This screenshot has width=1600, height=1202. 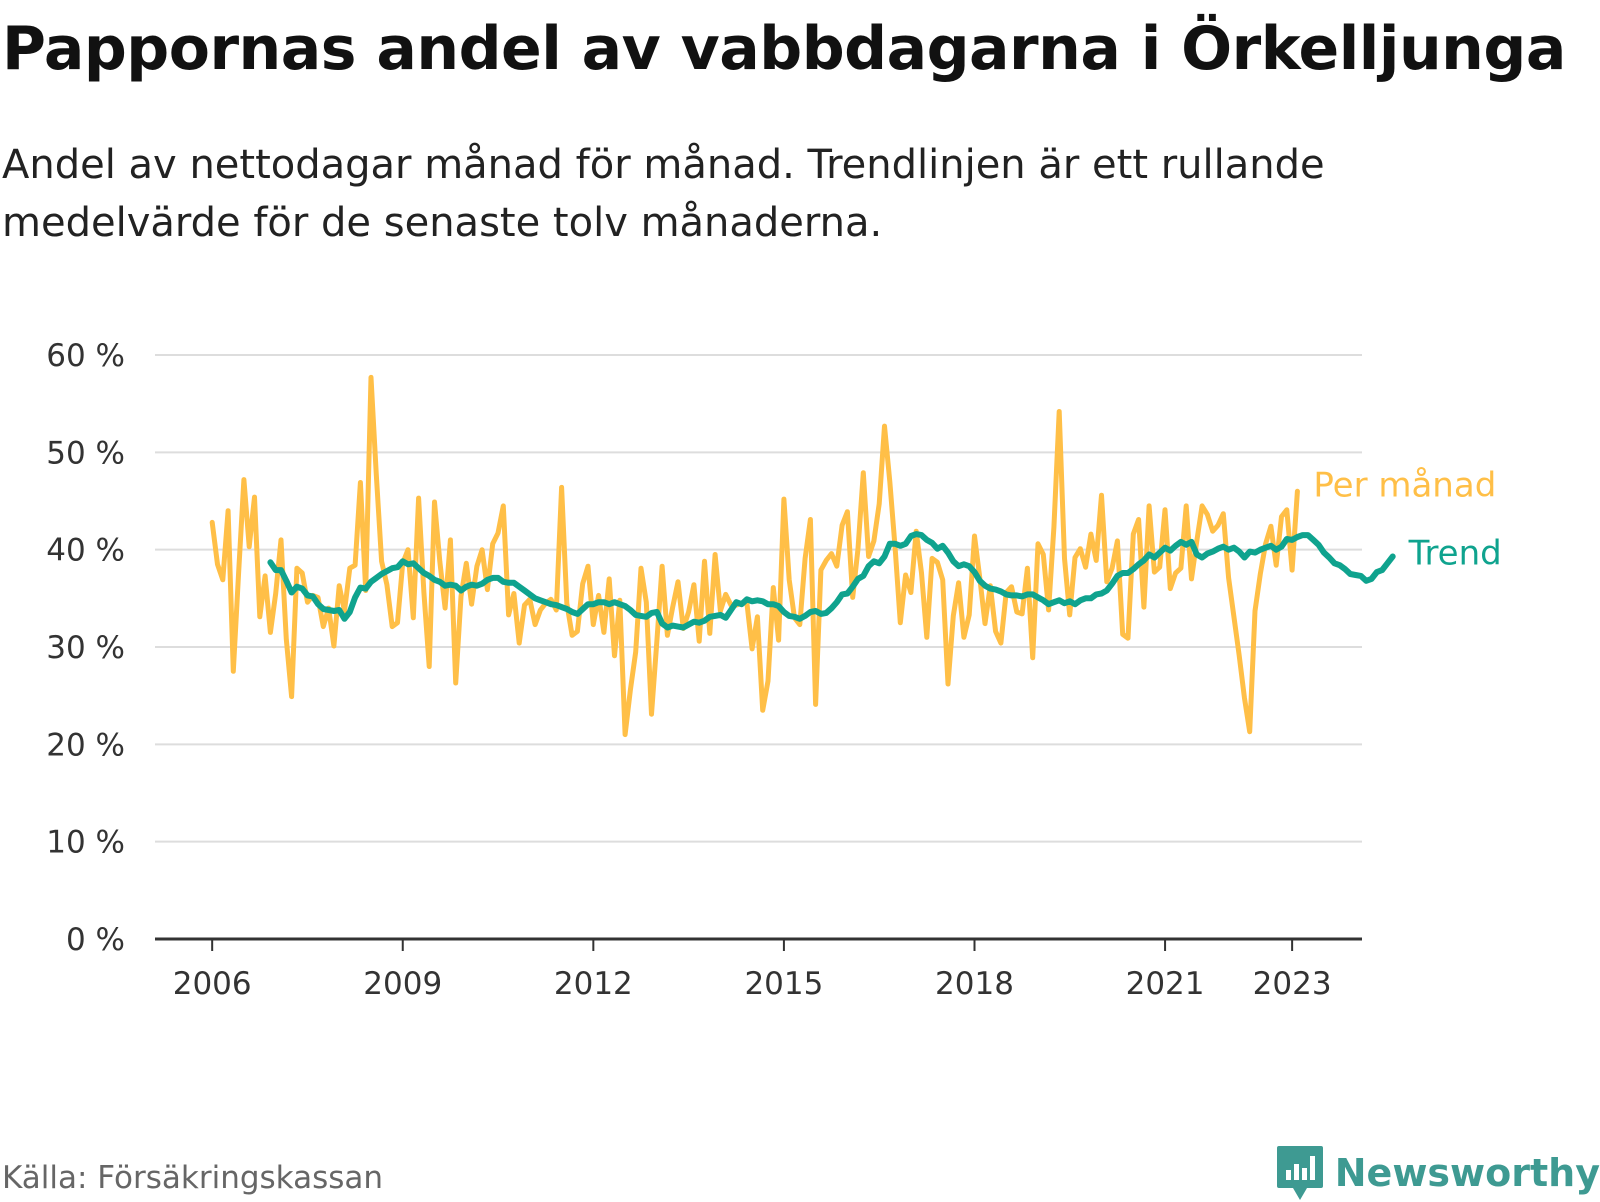 What do you see at coordinates (1292, 984) in the screenshot?
I see `x-tick-label: 2023` at bounding box center [1292, 984].